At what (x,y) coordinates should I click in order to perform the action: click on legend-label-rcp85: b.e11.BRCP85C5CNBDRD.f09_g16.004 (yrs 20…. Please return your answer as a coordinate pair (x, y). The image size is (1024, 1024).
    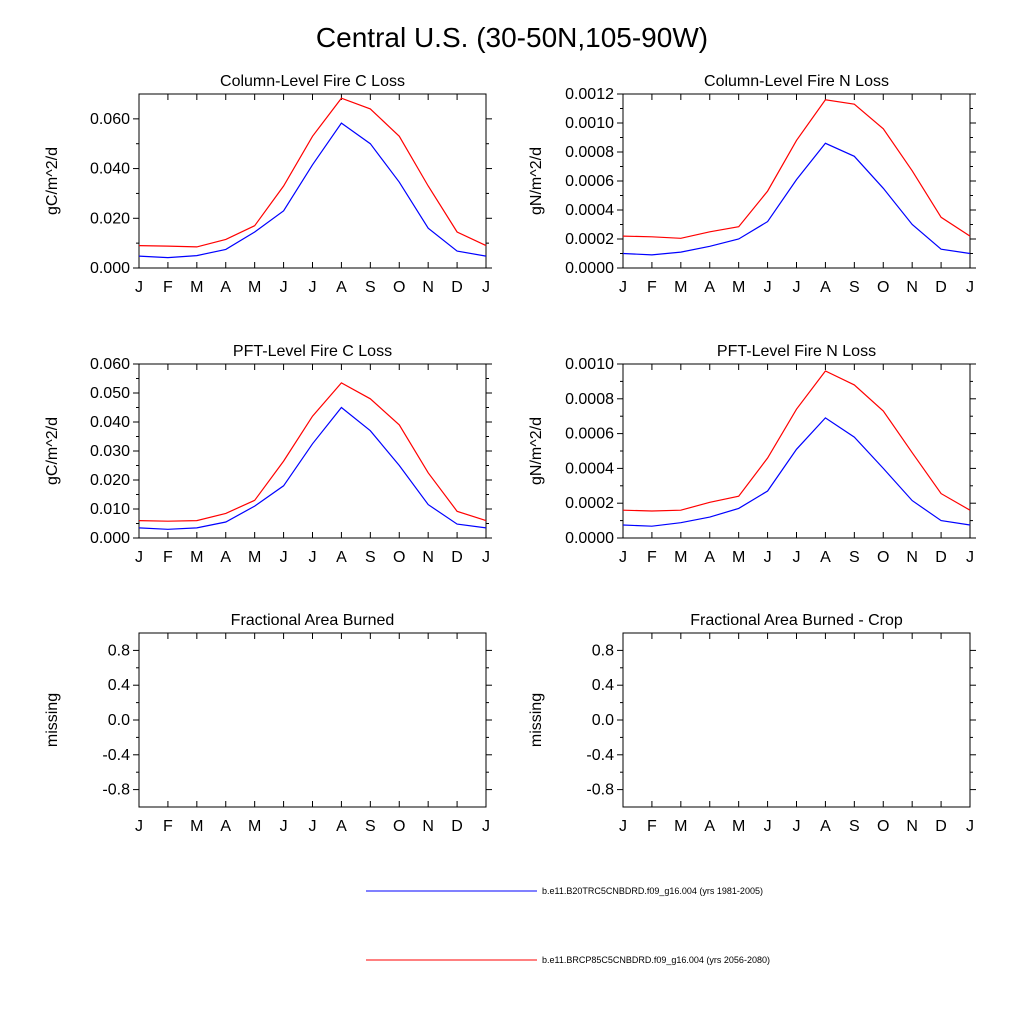
    Looking at the image, I should click on (656, 960).